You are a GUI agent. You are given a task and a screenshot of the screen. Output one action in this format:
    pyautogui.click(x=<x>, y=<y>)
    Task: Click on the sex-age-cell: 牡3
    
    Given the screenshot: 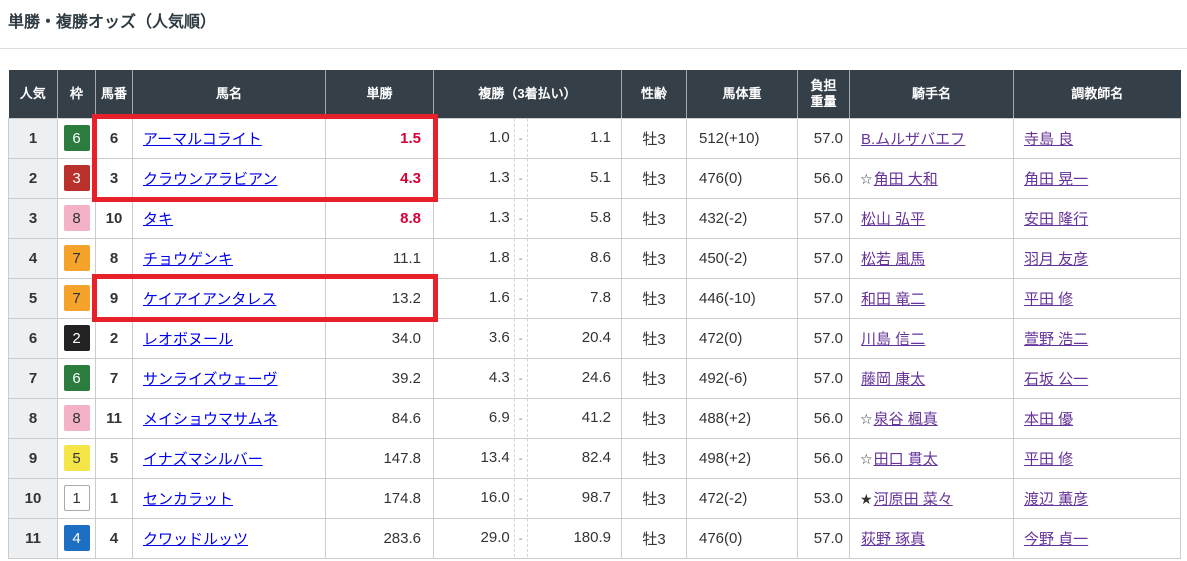 What is the action you would take?
    pyautogui.click(x=654, y=458)
    